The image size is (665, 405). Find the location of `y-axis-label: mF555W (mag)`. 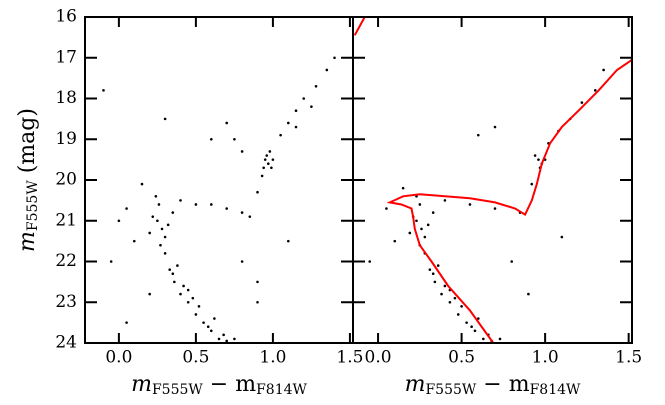

y-axis-label: mF555W (mag) is located at coordinates (28, 180).